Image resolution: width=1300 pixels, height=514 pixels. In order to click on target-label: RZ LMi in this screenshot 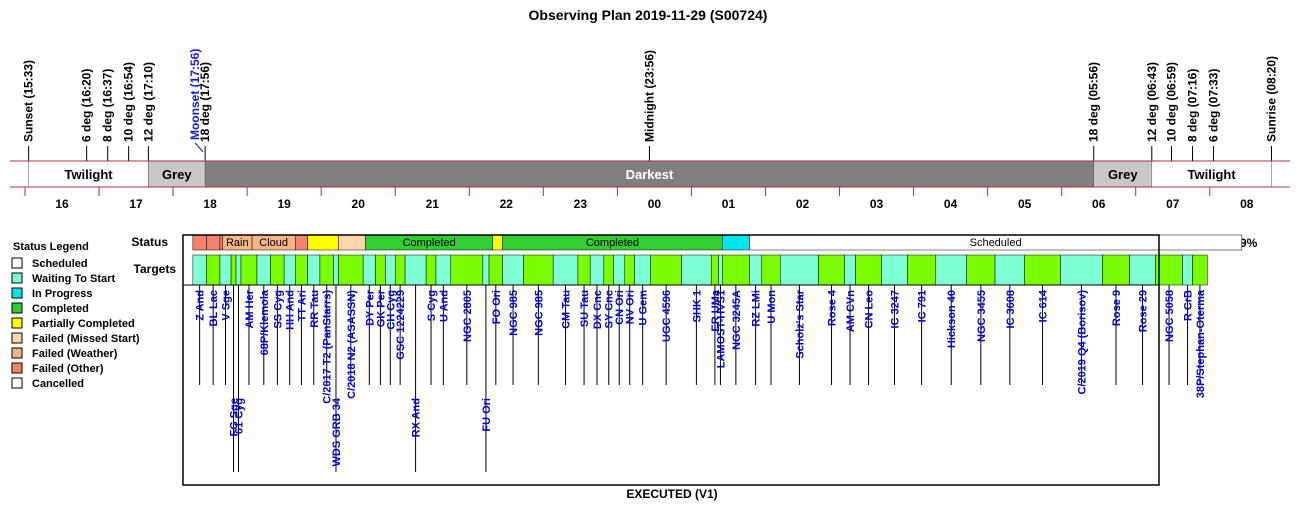, I will do `click(757, 308)`.